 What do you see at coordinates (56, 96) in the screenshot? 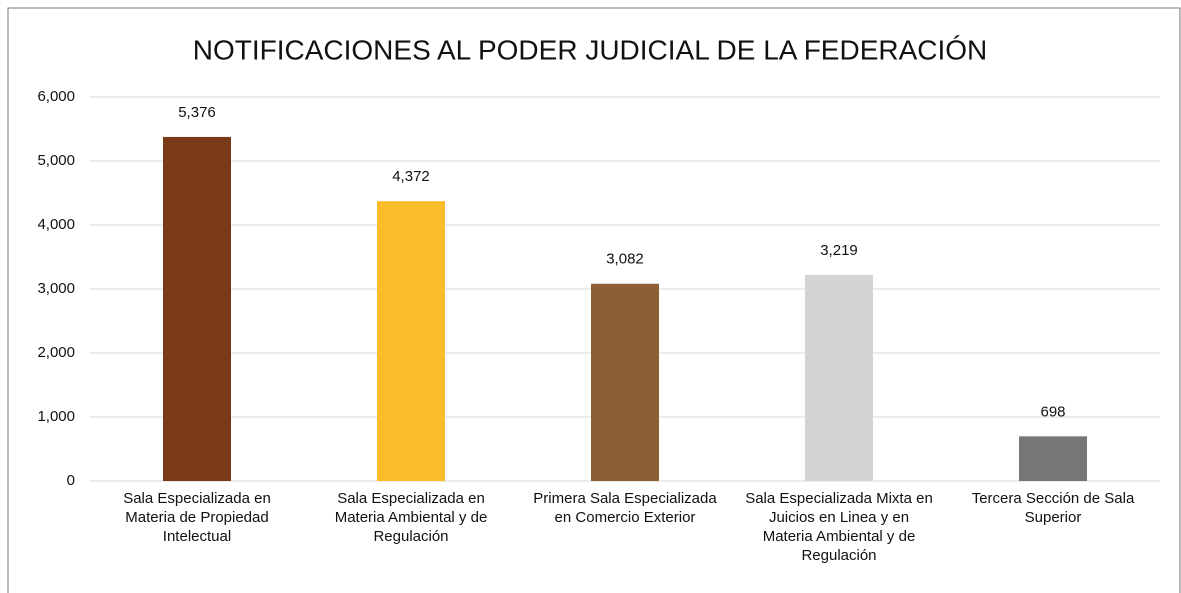
I see `y-tick-label: 6,000` at bounding box center [56, 96].